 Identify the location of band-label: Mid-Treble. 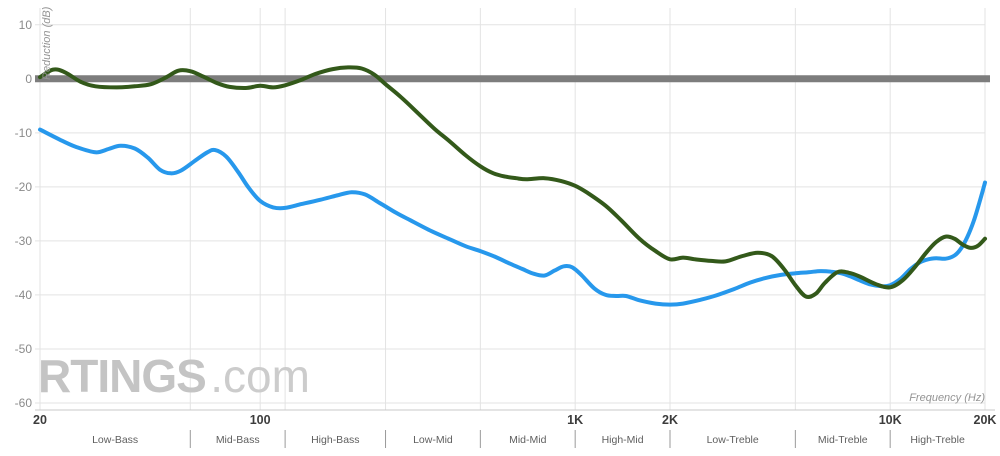
(843, 440).